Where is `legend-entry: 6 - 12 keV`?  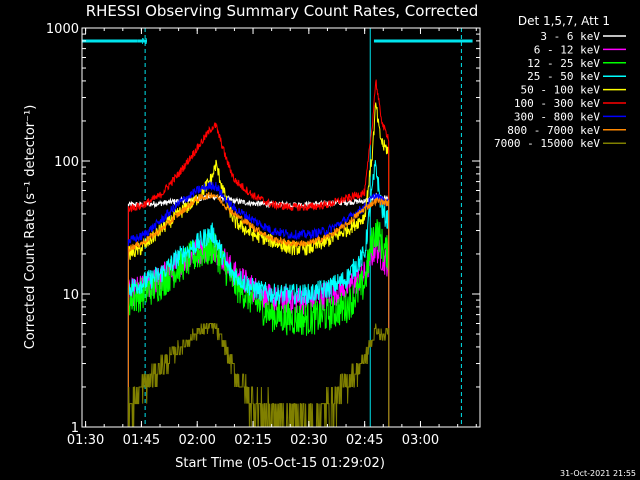 legend-entry: 6 - 12 keV is located at coordinates (567, 49).